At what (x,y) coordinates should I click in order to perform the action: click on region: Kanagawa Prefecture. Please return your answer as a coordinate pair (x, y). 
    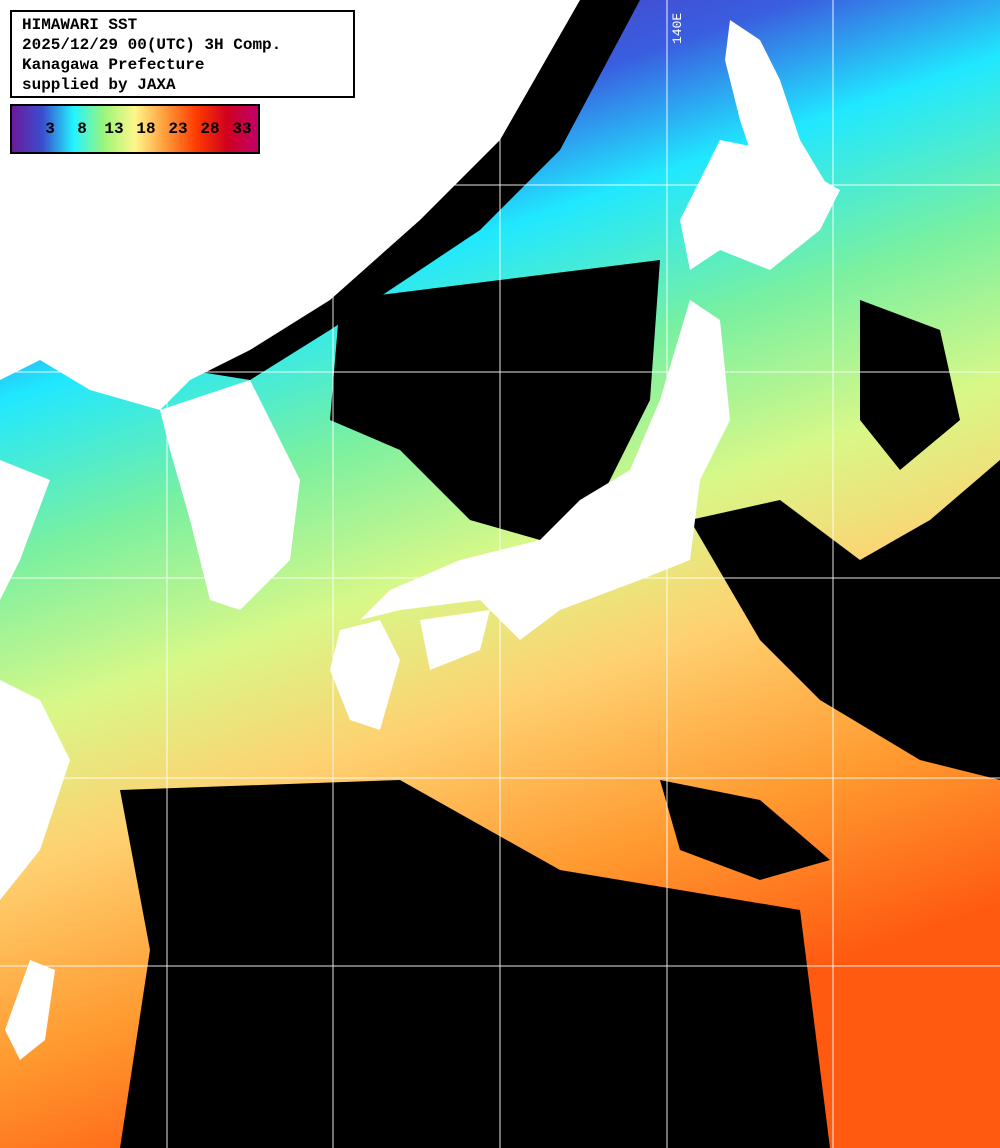
    Looking at the image, I should click on (113, 65).